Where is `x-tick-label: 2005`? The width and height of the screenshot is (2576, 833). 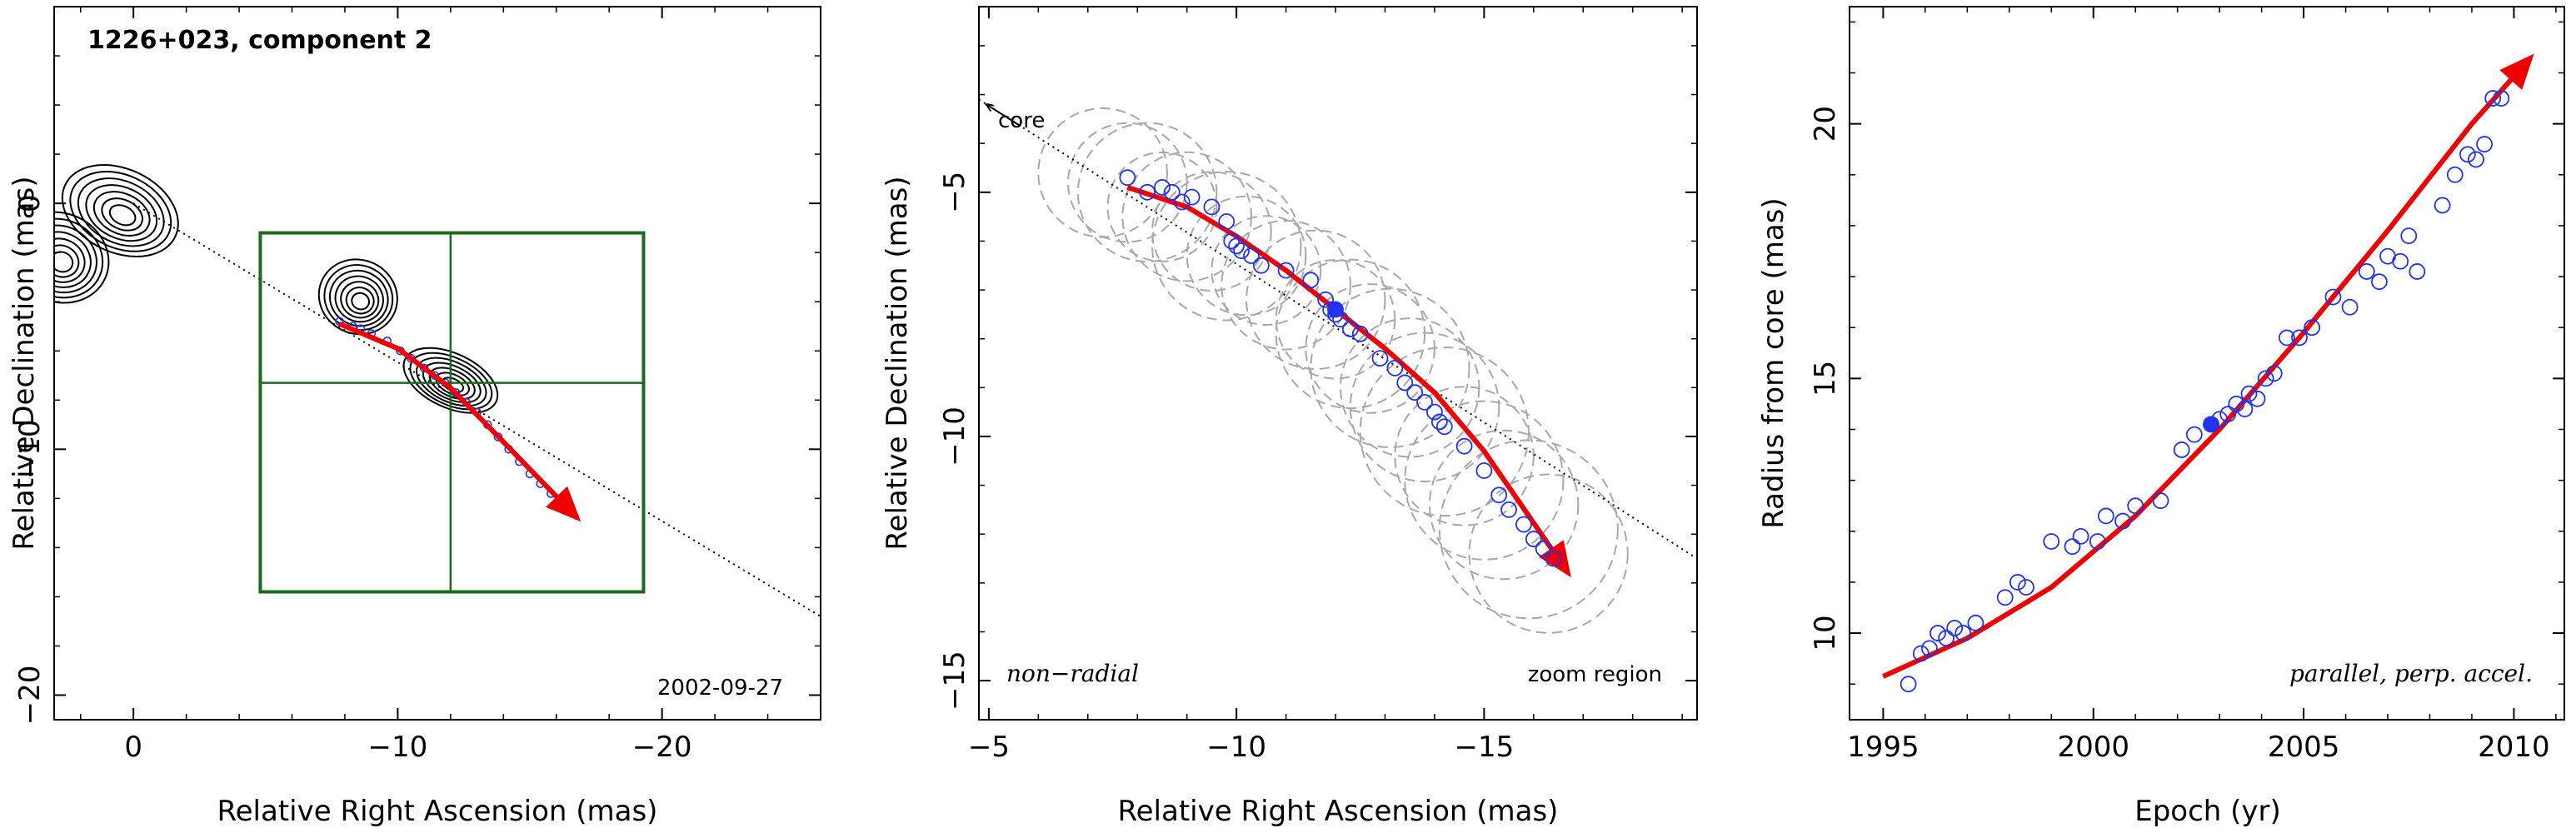
x-tick-label: 2005 is located at coordinates (2304, 747).